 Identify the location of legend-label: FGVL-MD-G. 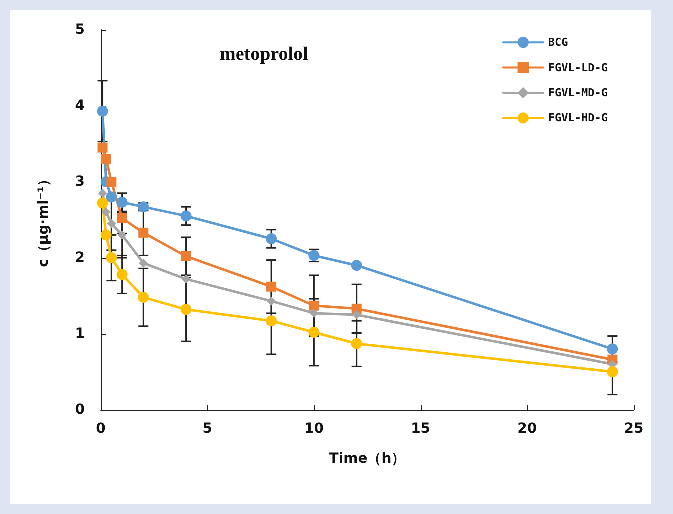
(578, 93).